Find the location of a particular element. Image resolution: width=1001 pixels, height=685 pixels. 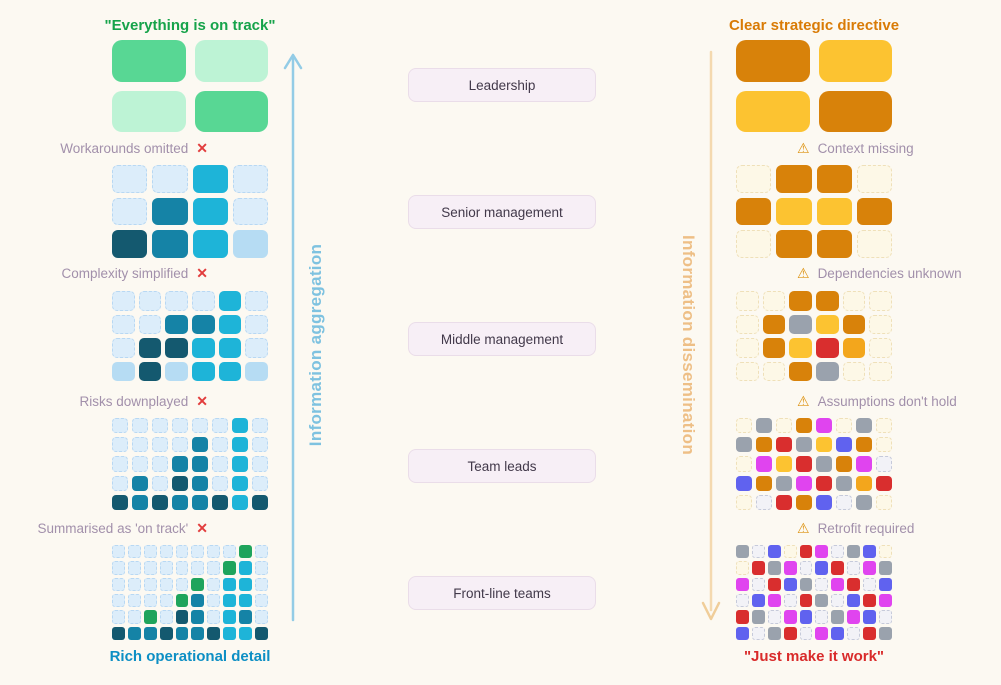

cross-icon: ✕ is located at coordinates (202, 528).